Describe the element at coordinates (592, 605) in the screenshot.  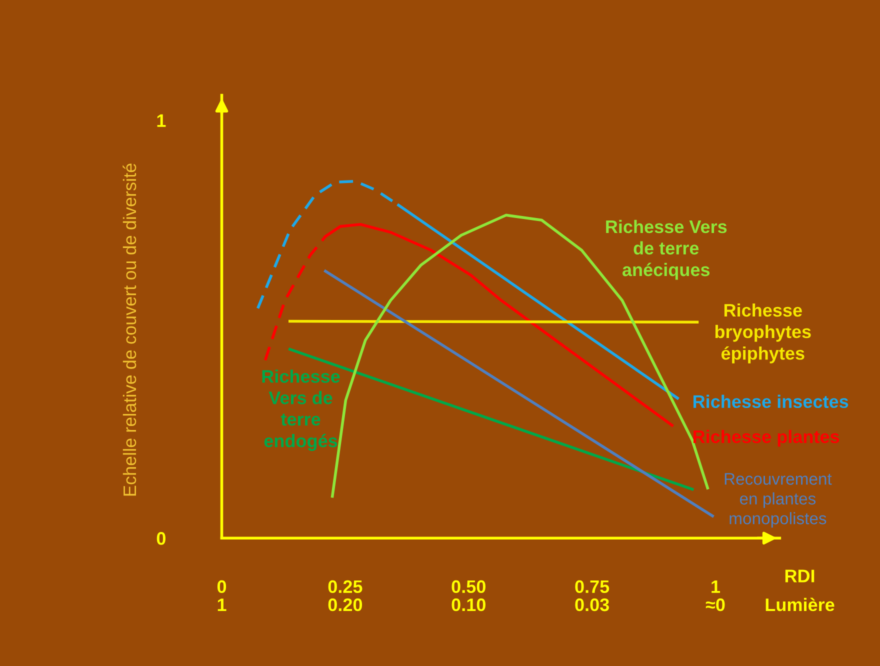
I see `text: 0.03` at that location.